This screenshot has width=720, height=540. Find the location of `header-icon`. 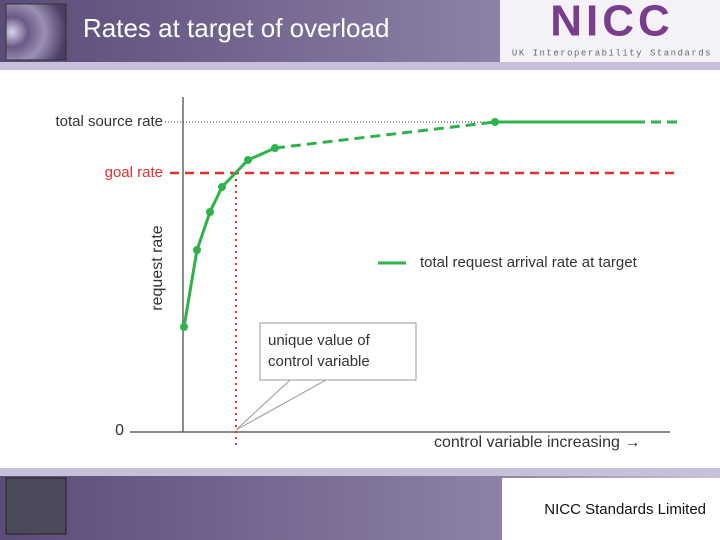

header-icon is located at coordinates (36, 32).